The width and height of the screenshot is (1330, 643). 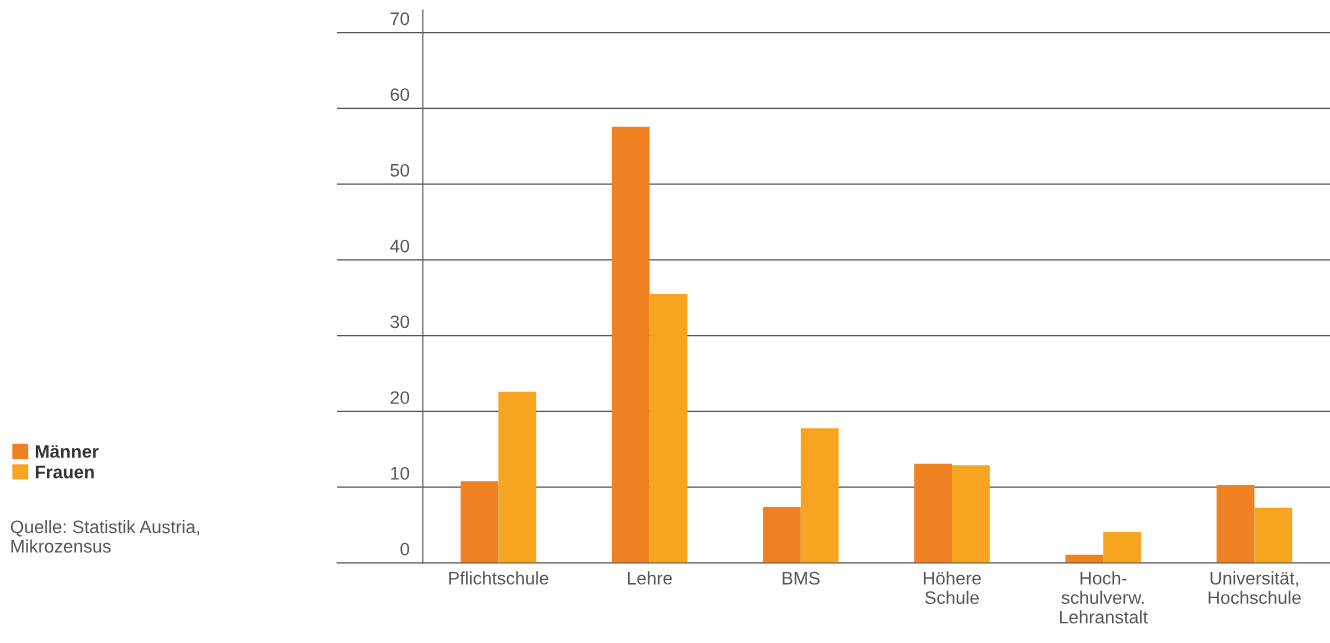 What do you see at coordinates (400, 94) in the screenshot?
I see `y-tick-label: 60` at bounding box center [400, 94].